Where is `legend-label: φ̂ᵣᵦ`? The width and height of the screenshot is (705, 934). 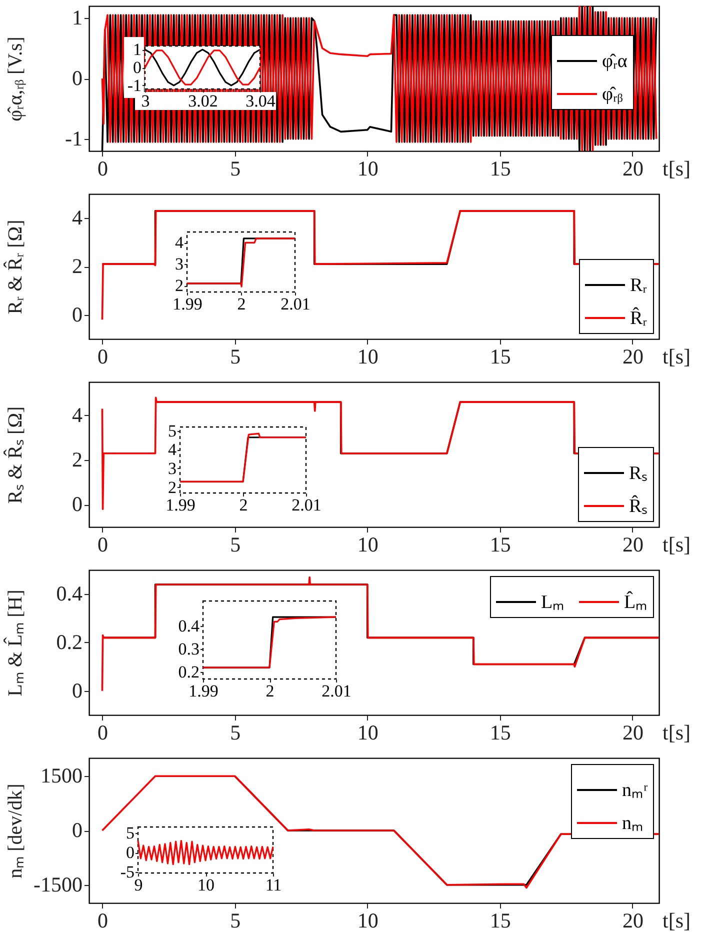 legend-label: φ̂ᵣᵦ is located at coordinates (613, 94).